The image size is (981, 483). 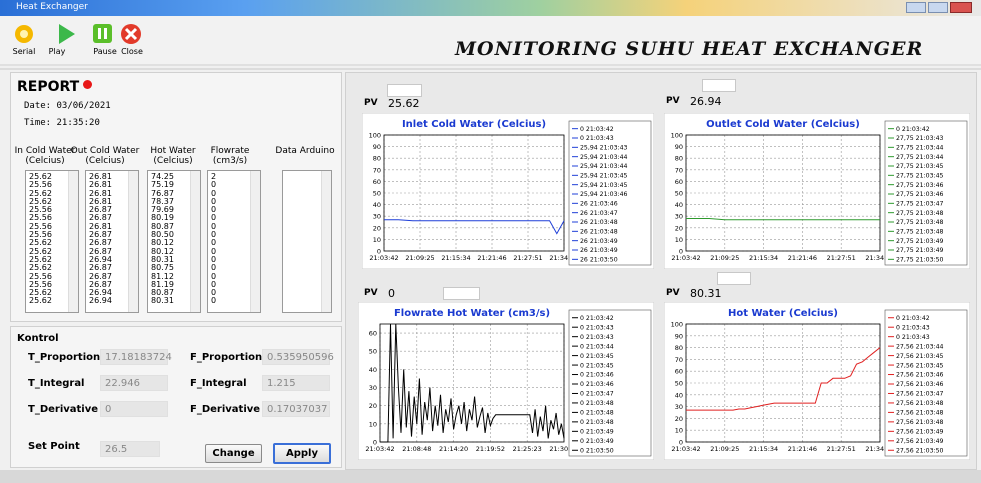 I want to click on list-item: 81.19, so click(x=162, y=284).